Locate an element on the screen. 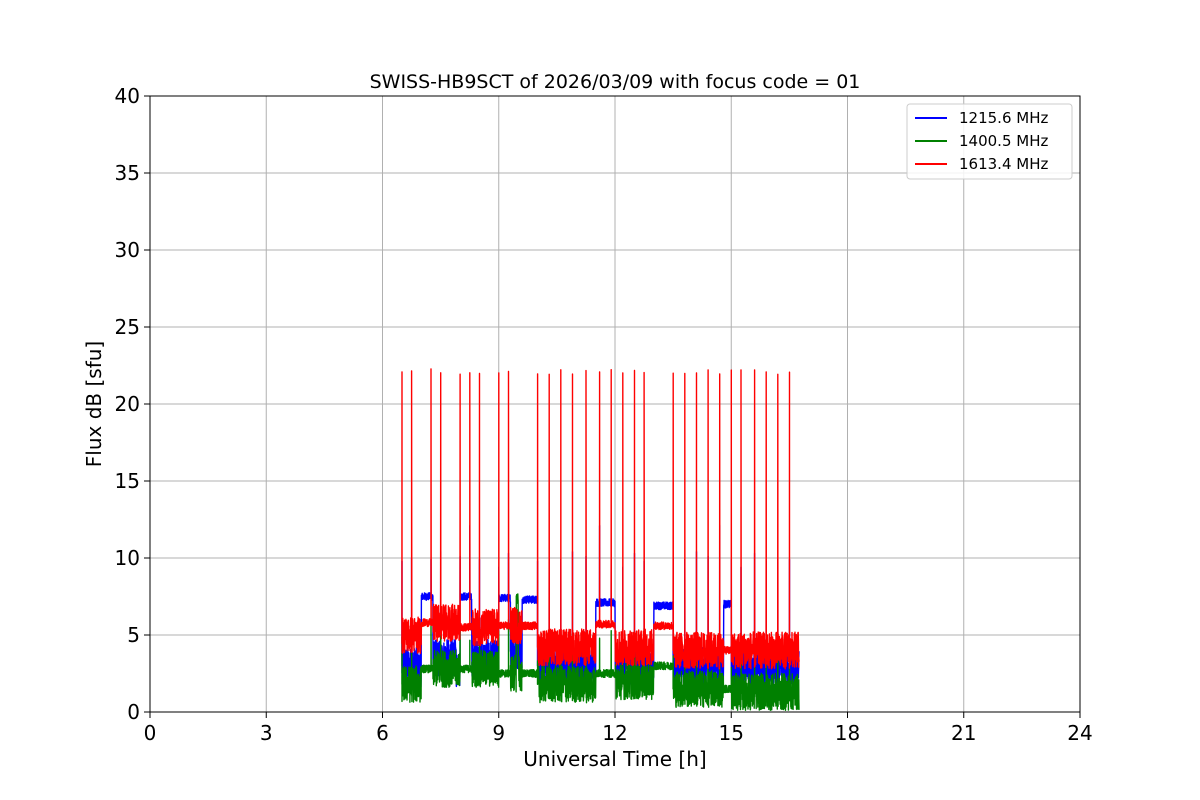 The height and width of the screenshot is (800, 1200). x-axis-label: Universal Time [h] is located at coordinates (614, 759).